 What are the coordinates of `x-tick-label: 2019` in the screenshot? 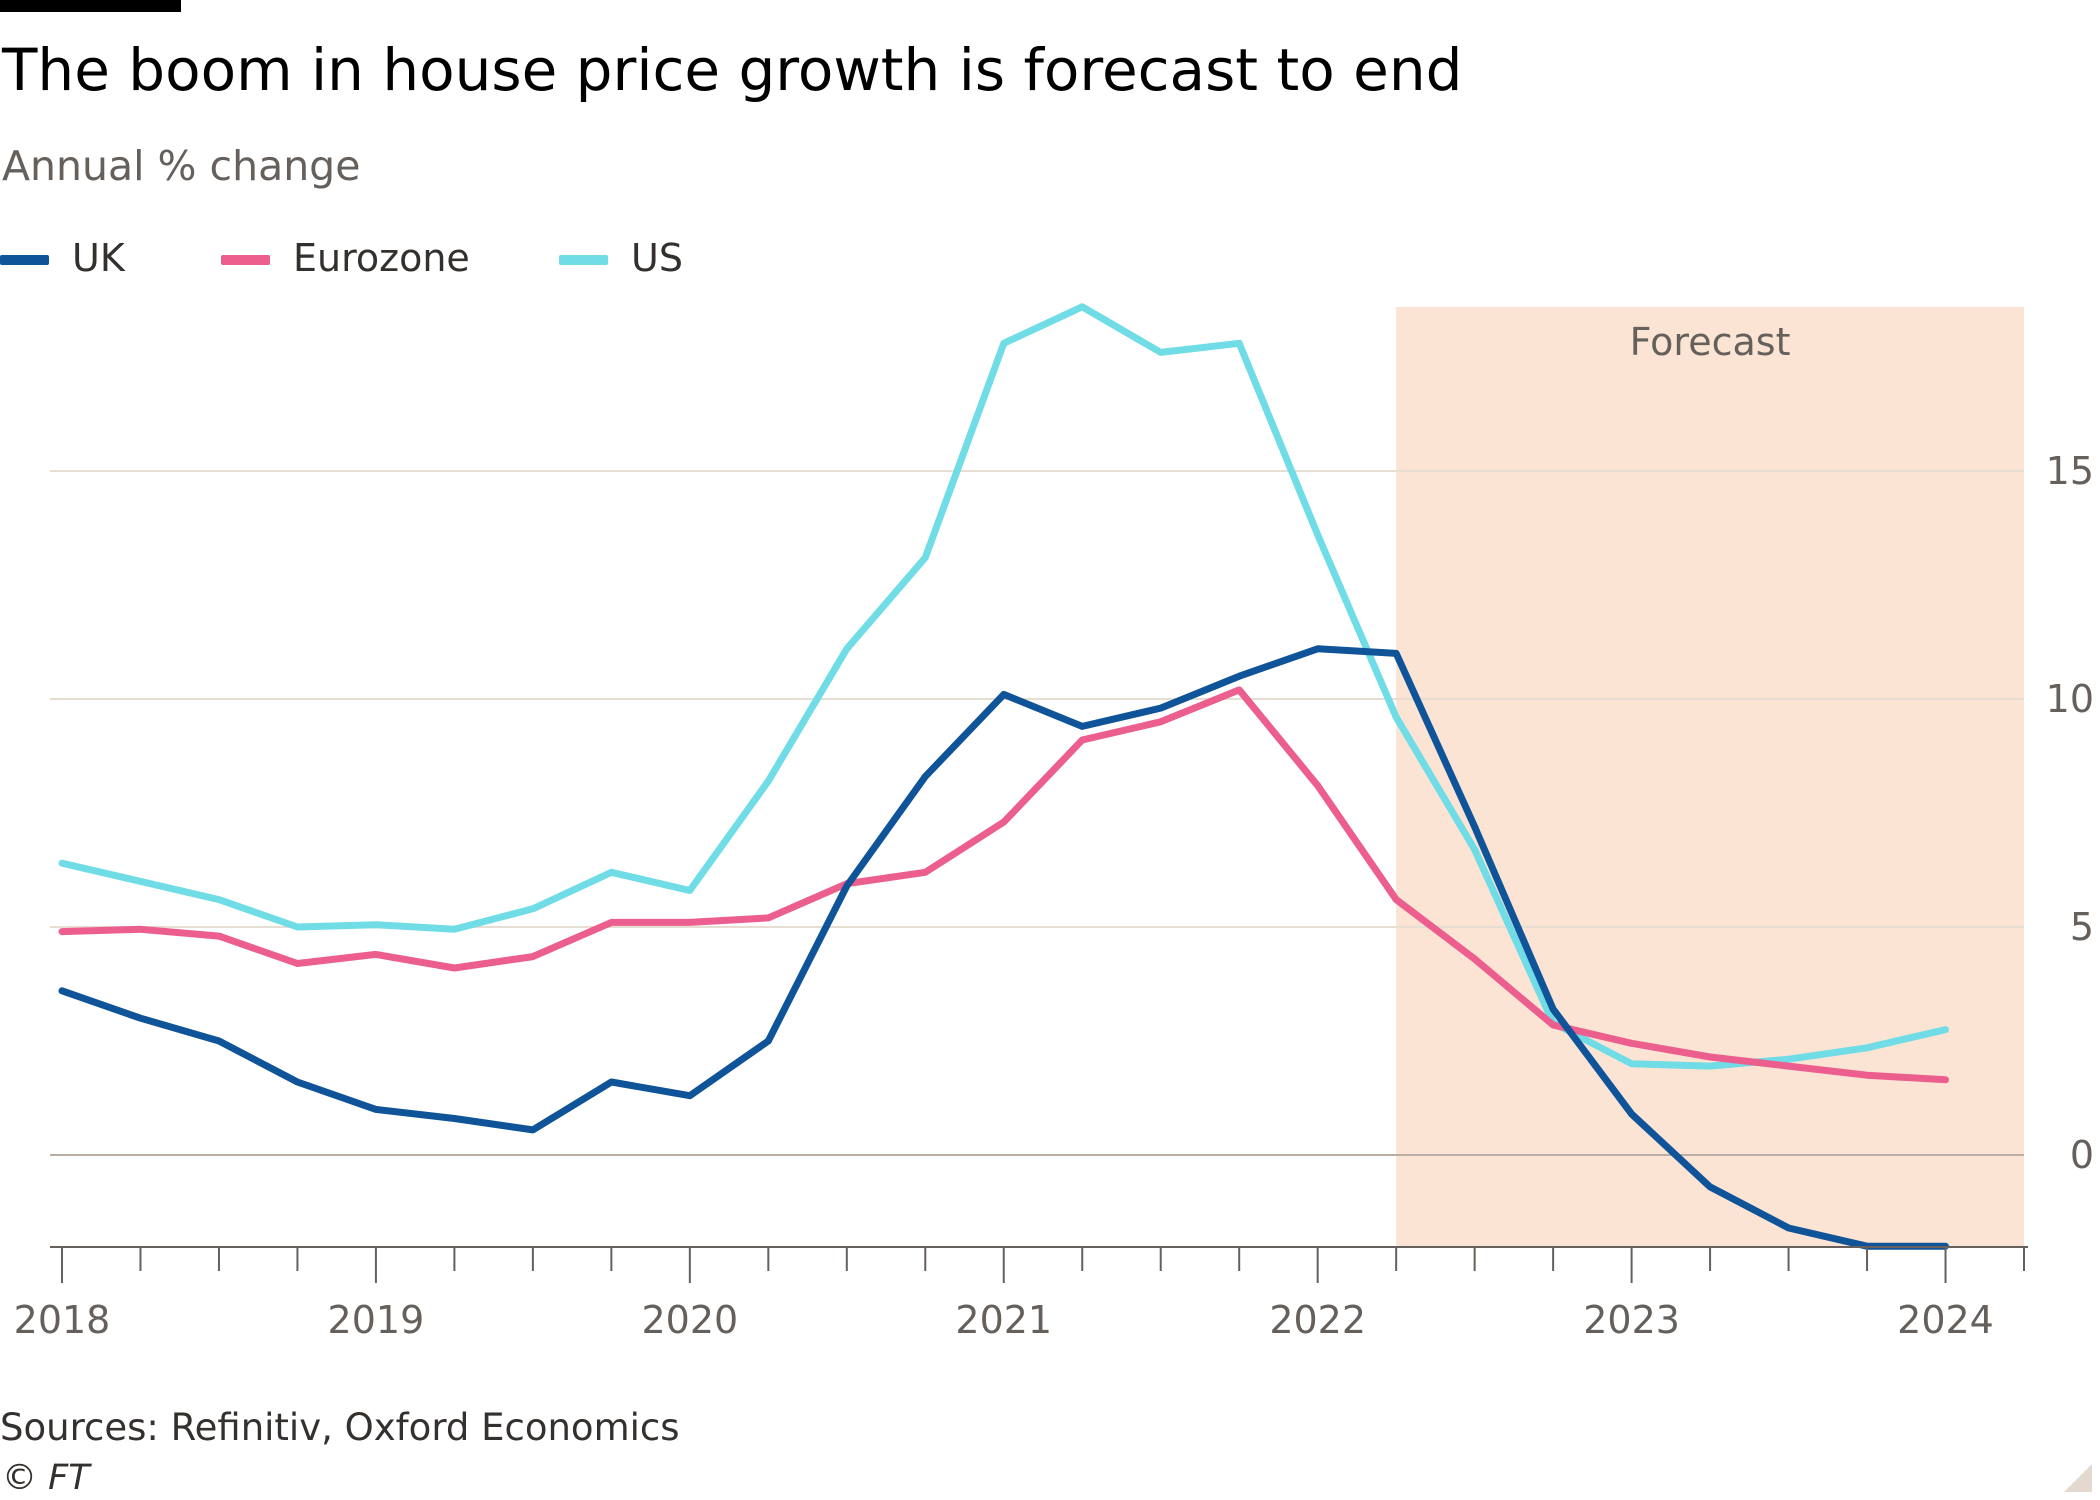 It's located at (376, 1320).